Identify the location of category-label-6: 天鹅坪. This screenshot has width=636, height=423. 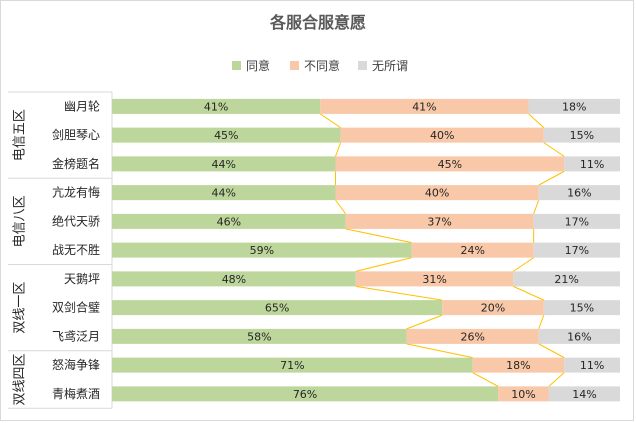
(82, 279).